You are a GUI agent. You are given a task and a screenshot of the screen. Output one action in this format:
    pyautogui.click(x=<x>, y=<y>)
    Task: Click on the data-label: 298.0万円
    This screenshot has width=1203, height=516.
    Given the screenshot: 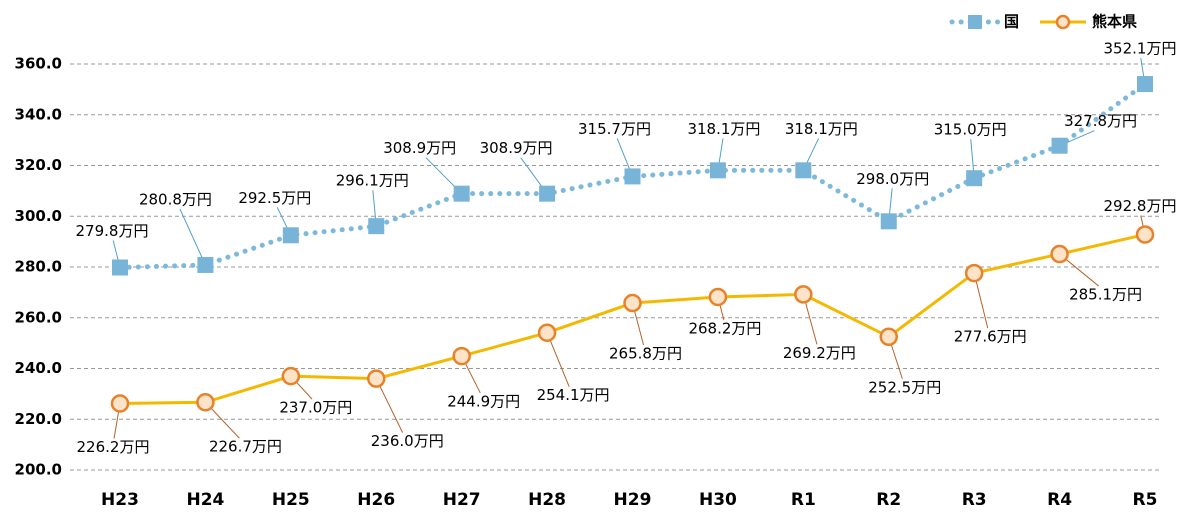 What is the action you would take?
    pyautogui.click(x=892, y=179)
    